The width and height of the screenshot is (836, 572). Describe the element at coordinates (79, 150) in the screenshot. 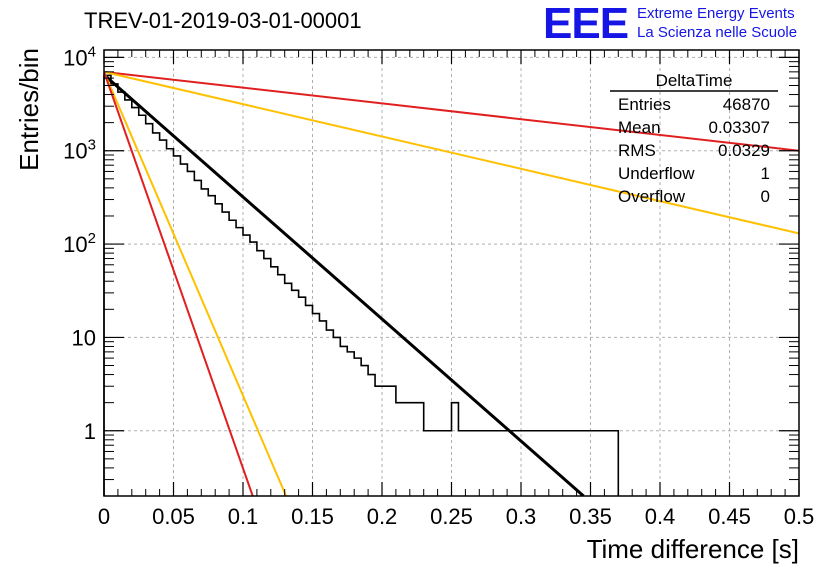

I see `y-tick-label: 10³` at that location.